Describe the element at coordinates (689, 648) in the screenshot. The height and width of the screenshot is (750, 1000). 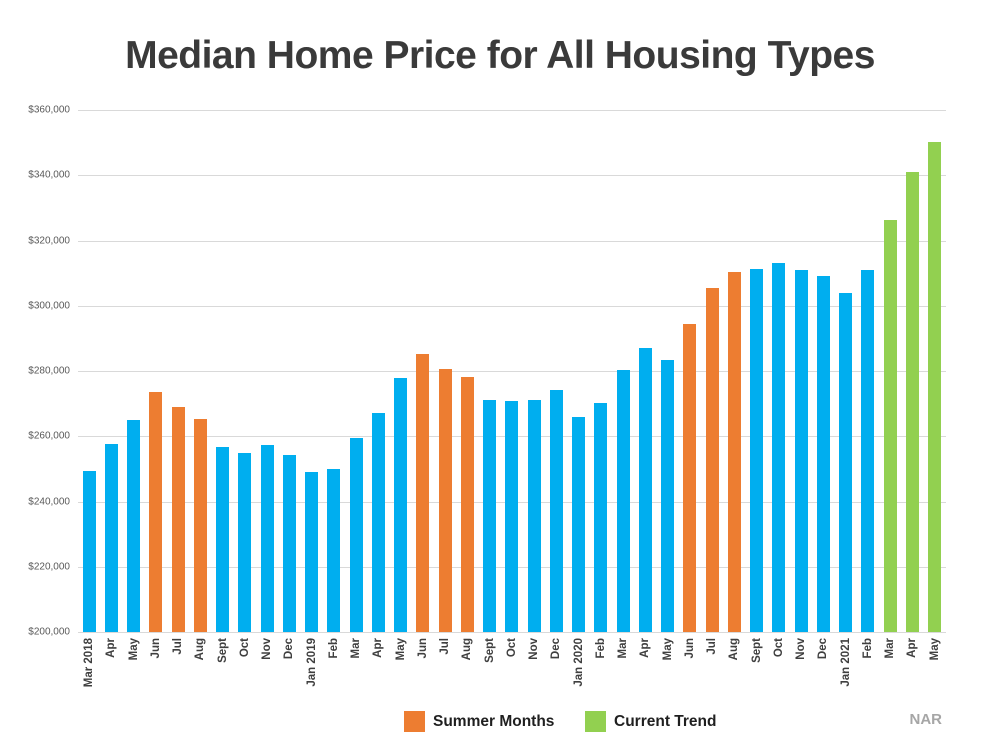
I see `x-tick-label-jun: Jun` at that location.